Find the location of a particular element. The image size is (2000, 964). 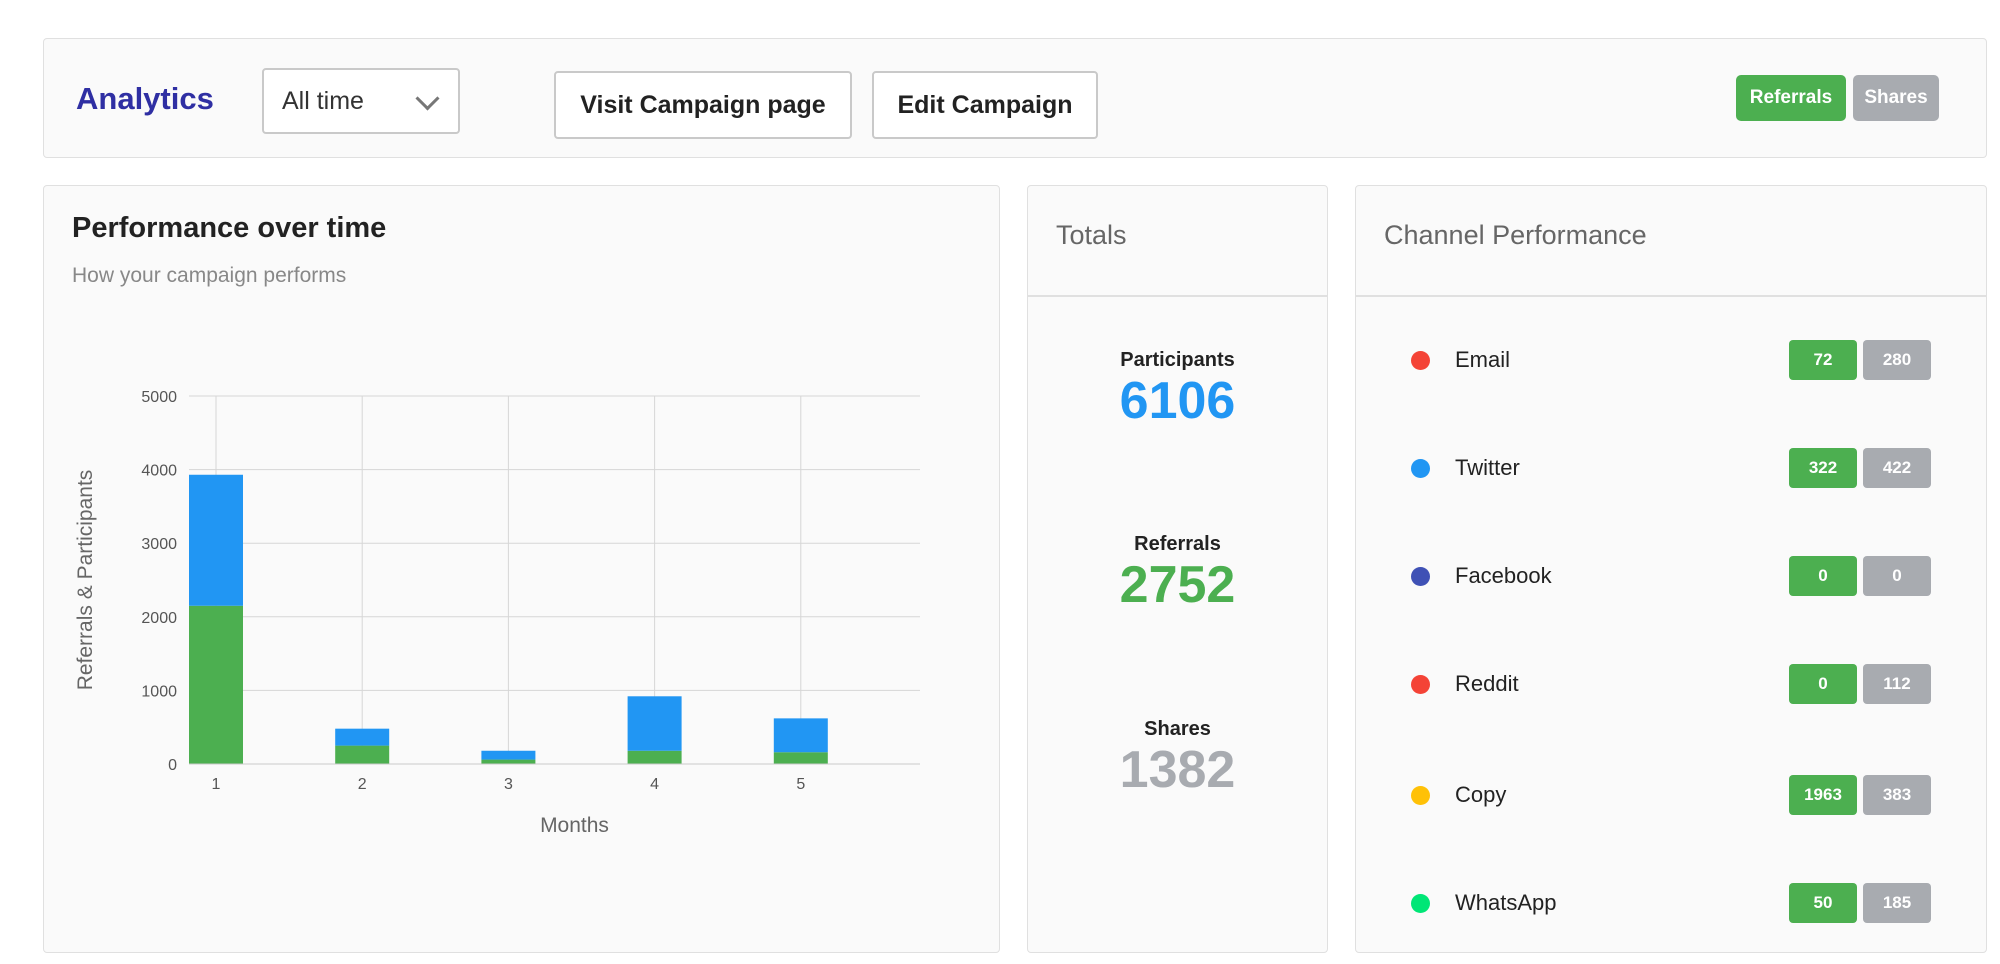

channel-shares-badge: 280 is located at coordinates (1897, 360).